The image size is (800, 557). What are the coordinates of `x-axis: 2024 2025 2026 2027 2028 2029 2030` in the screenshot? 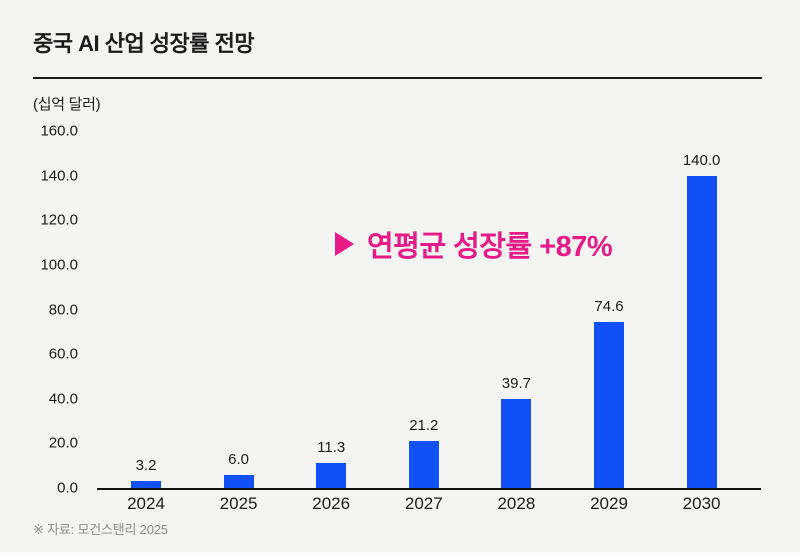 It's located at (429, 506).